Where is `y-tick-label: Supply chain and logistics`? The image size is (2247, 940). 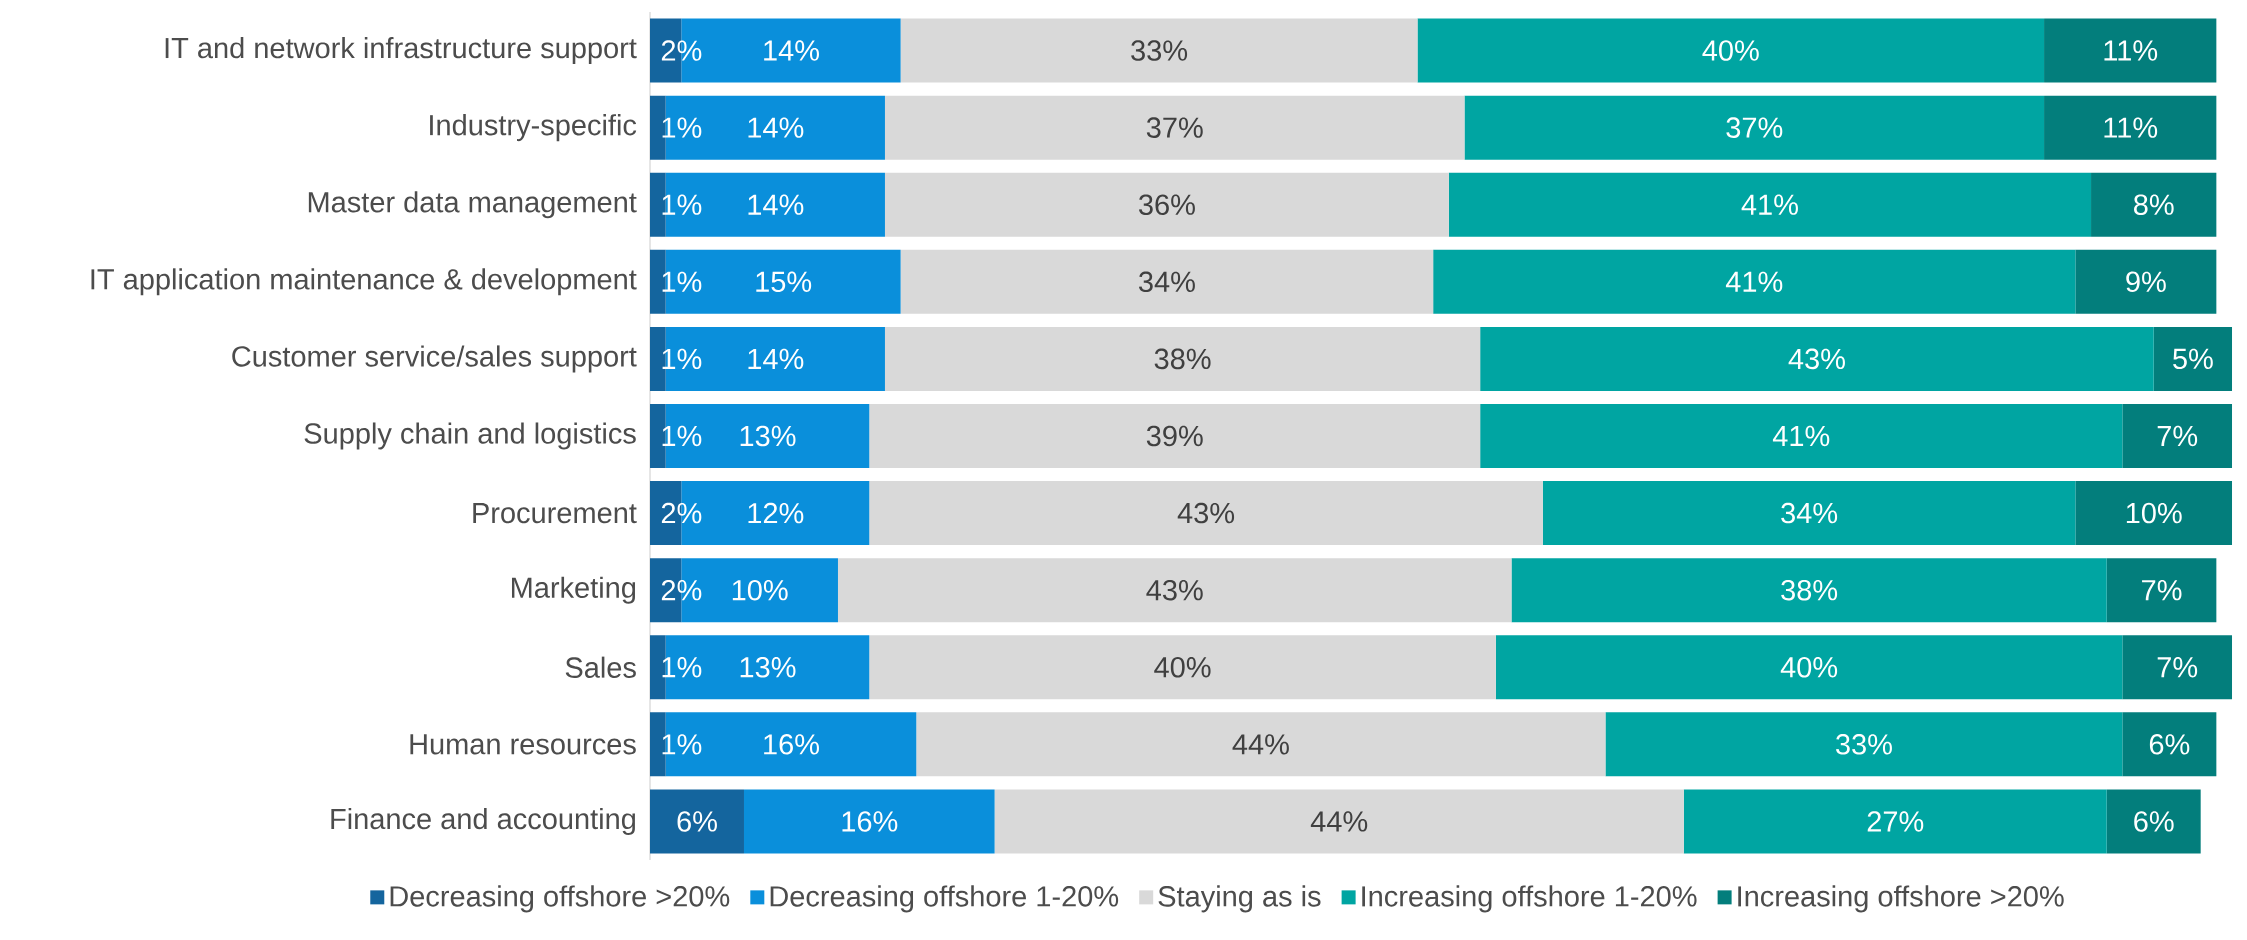
y-tick-label: Supply chain and logistics is located at coordinates (470, 436).